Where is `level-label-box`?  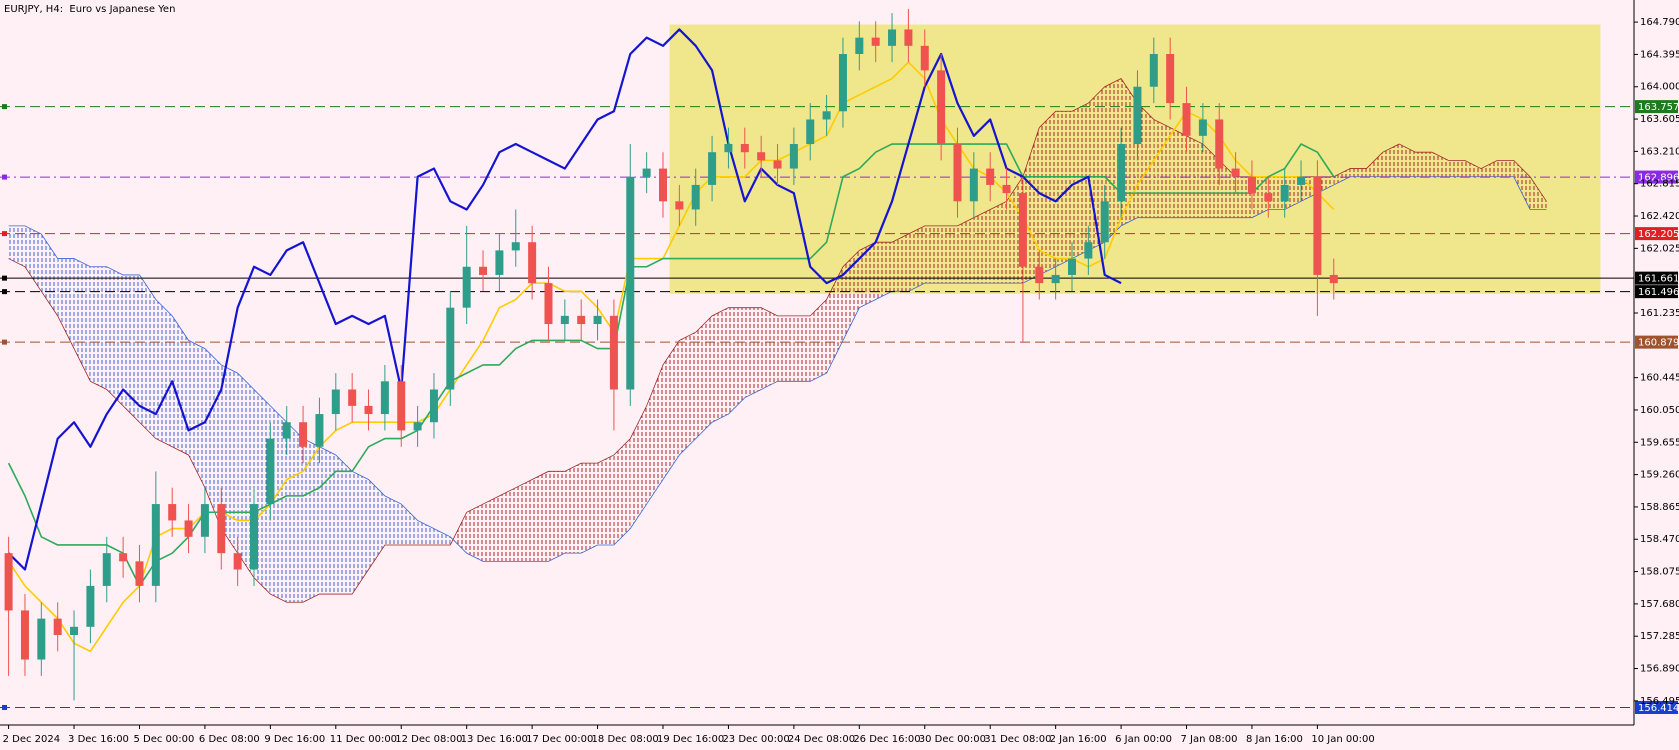
level-label-box is located at coordinates (1656, 107).